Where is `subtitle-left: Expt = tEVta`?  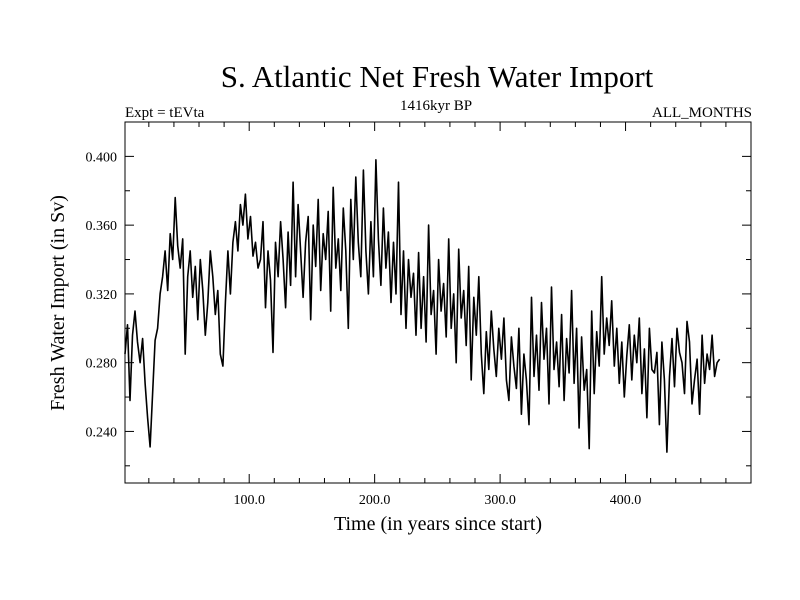 subtitle-left: Expt = tEVta is located at coordinates (165, 113).